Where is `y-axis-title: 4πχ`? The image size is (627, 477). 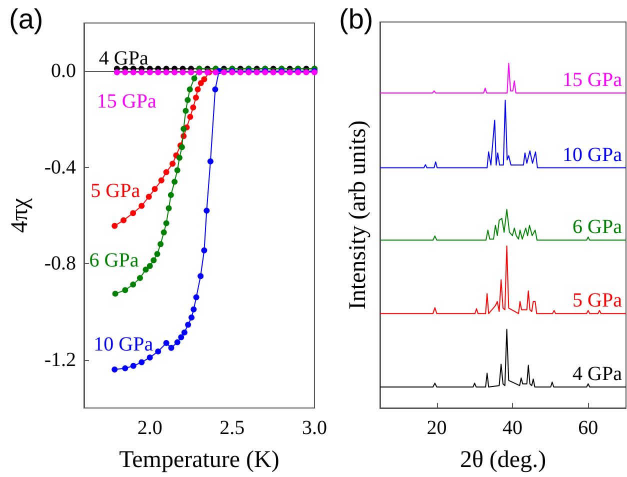
y-axis-title: 4πχ is located at coordinates (20, 215).